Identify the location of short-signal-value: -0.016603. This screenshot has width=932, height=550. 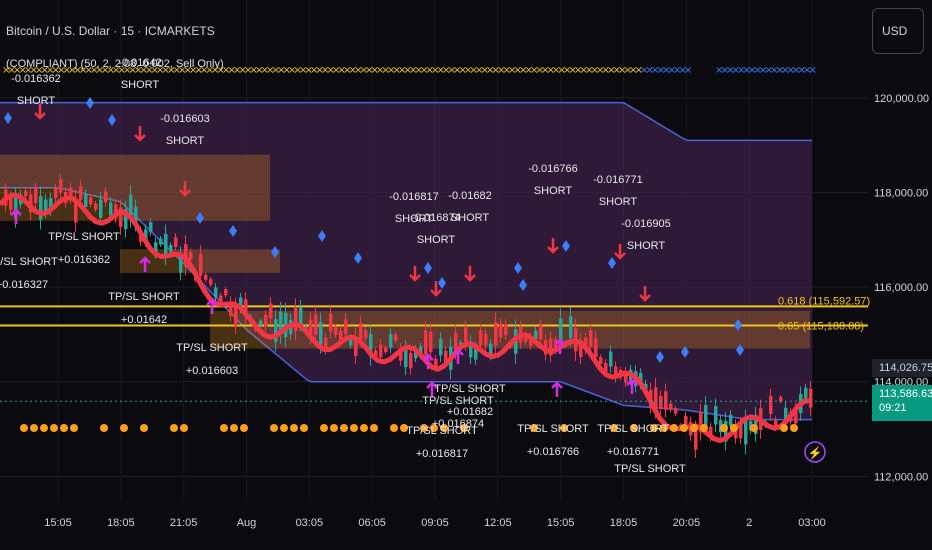
(185, 119).